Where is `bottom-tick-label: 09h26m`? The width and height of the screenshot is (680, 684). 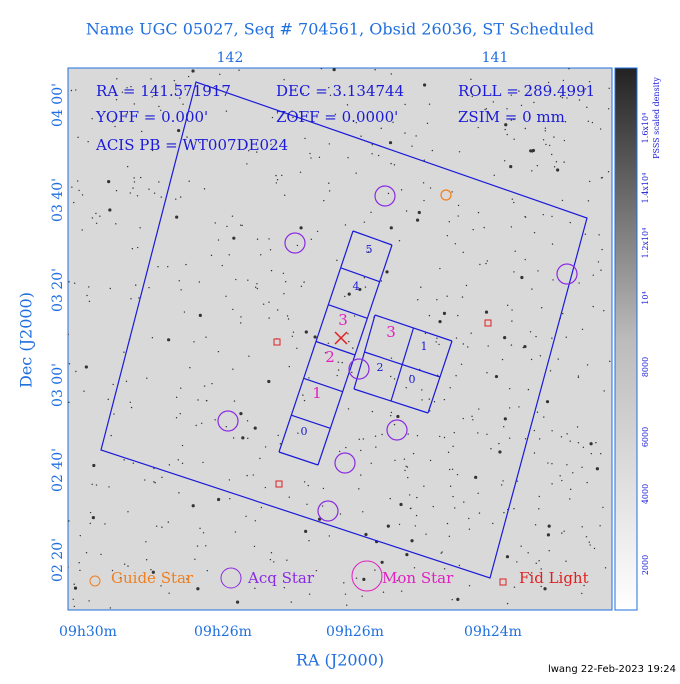 bottom-tick-label: 09h26m is located at coordinates (223, 632).